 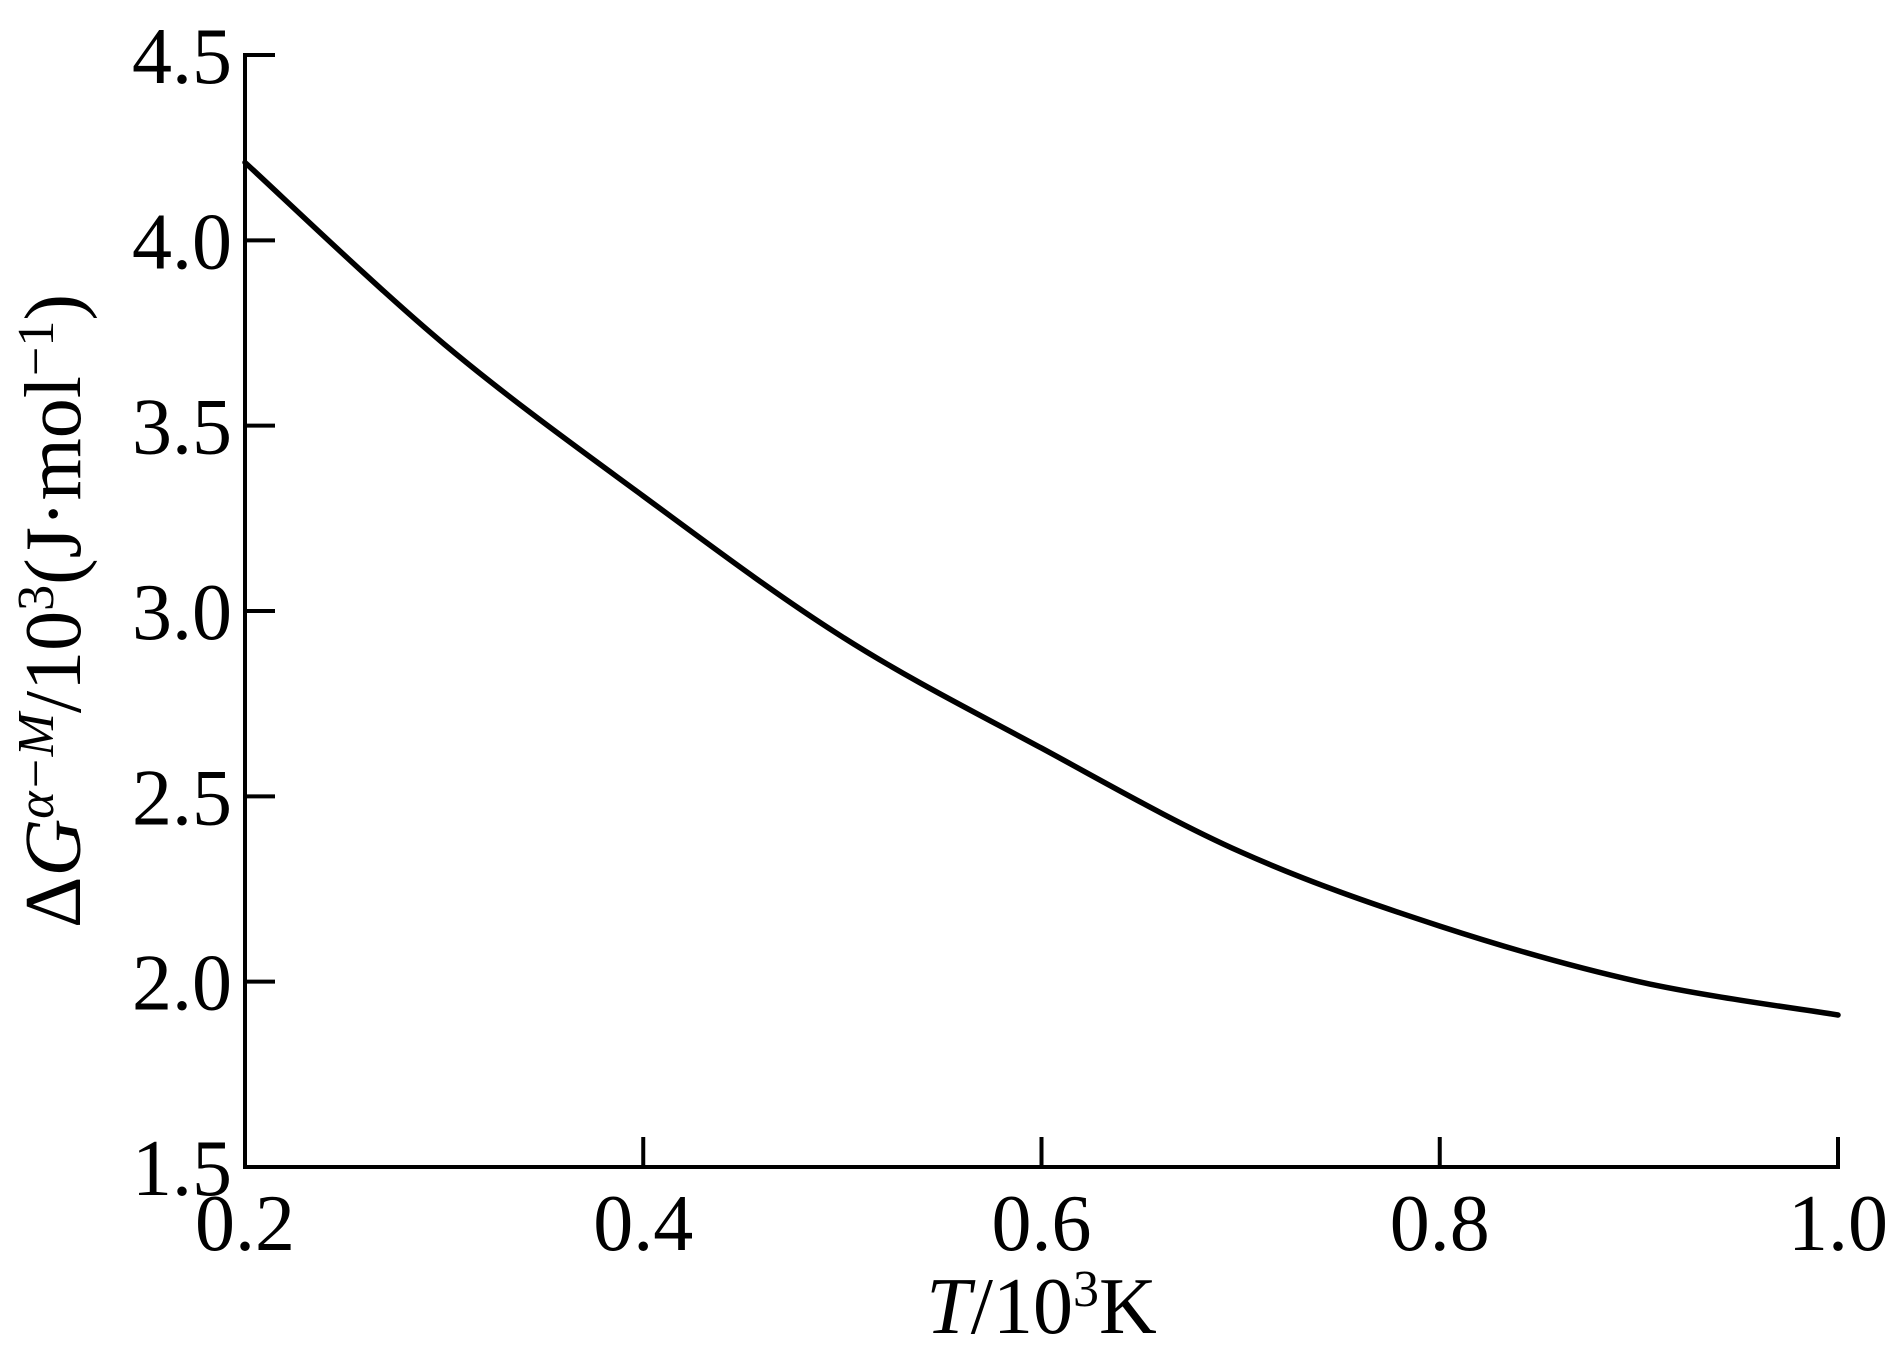 What do you see at coordinates (53, 611) in the screenshot?
I see `y-axis-label: ΔGα−M/103(J·mol−1)` at bounding box center [53, 611].